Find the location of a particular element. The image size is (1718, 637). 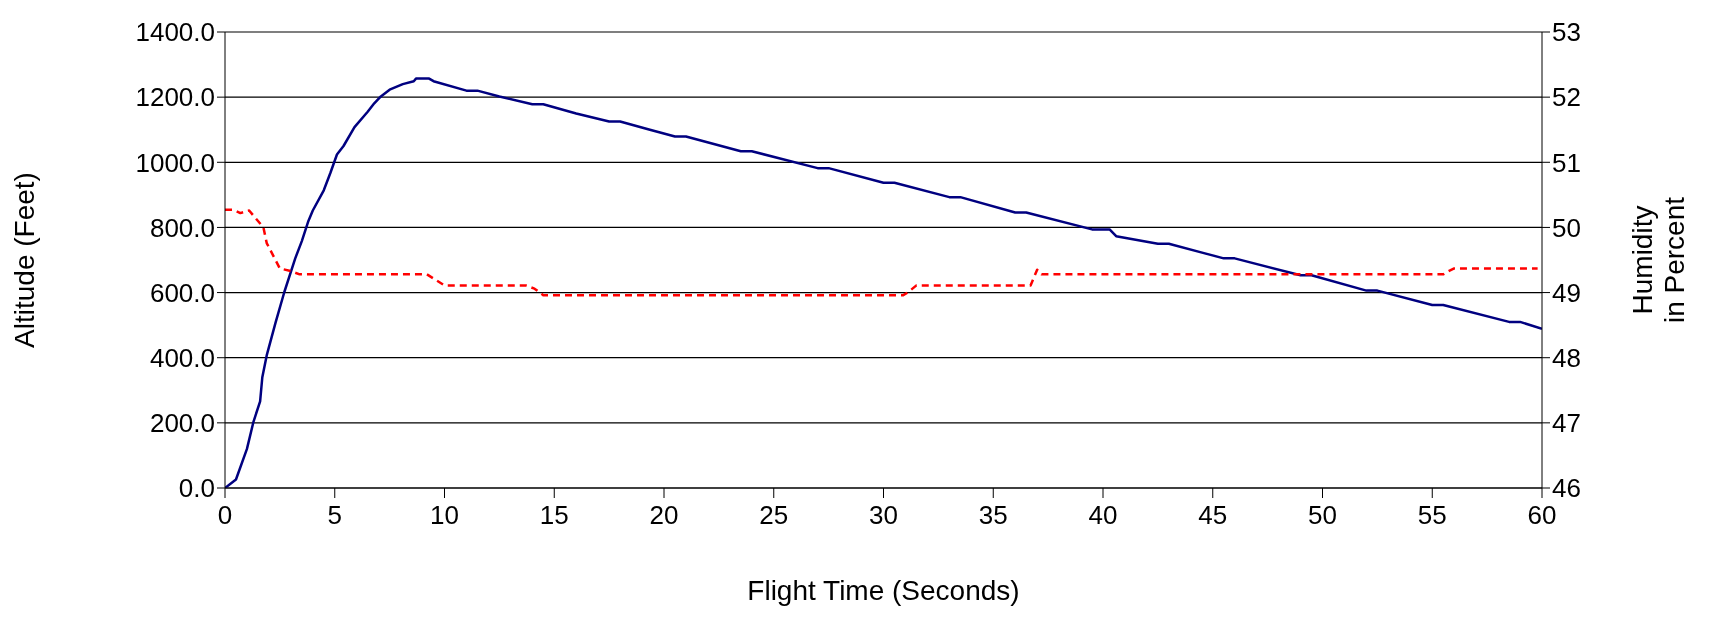

x-tick-label: 15 is located at coordinates (554, 515).